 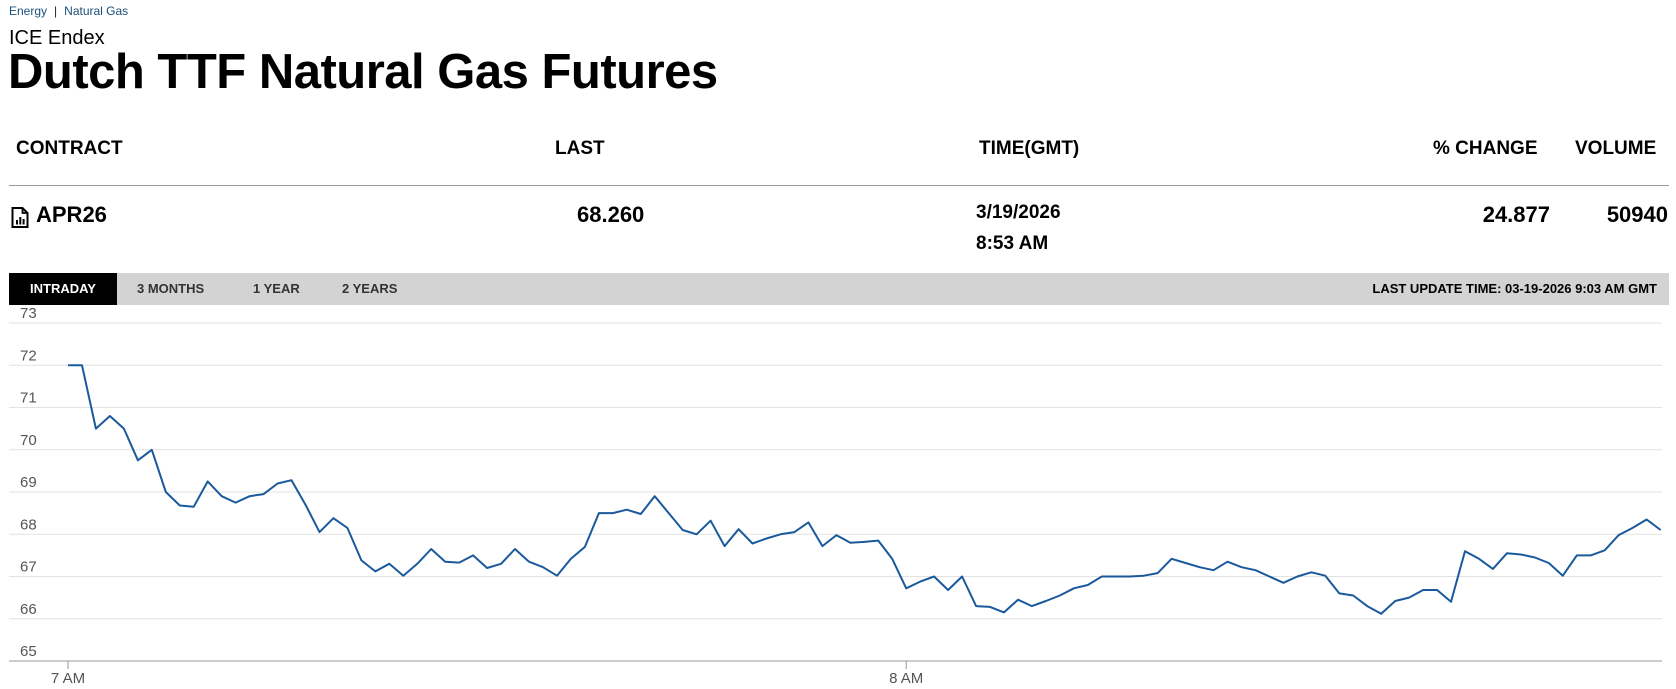 I want to click on last-update-time: LAST UPDATE TIME: 03-19-2026 9:03 AM GMT, so click(x=1514, y=288).